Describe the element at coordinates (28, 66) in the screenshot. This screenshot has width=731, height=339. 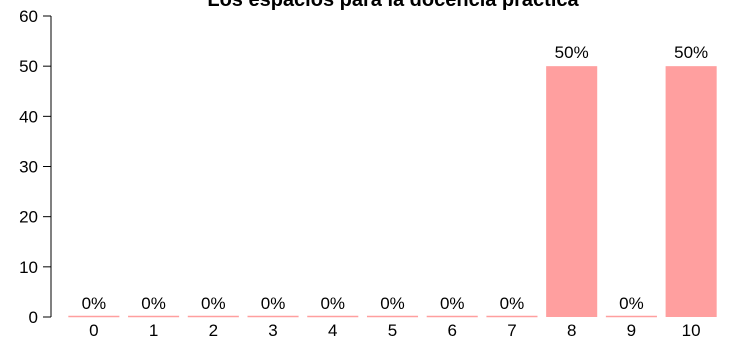
I see `y-tick-label: 50` at that location.